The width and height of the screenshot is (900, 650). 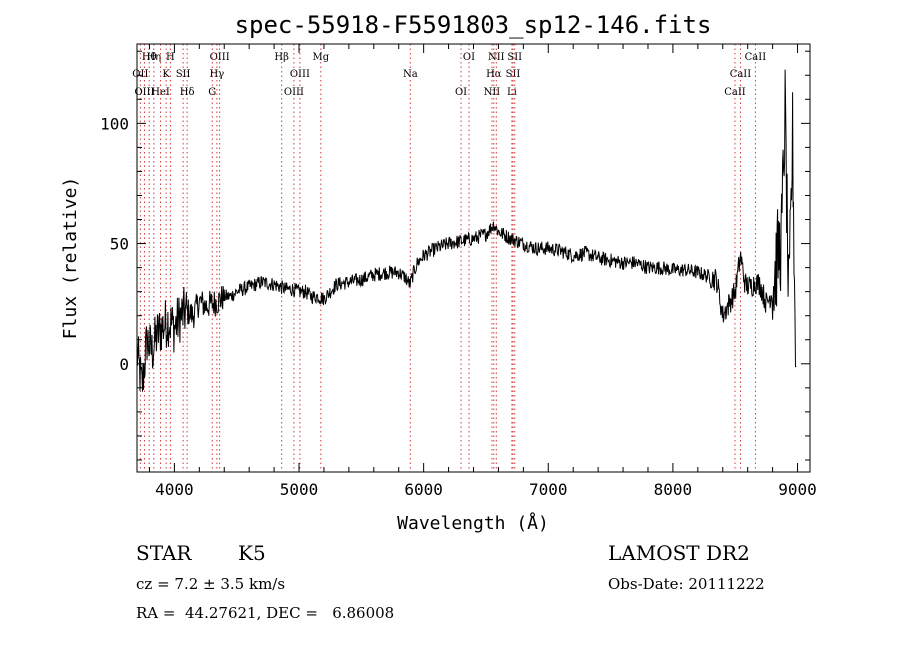 I want to click on x-tick-label: 9000, so click(x=797, y=489).